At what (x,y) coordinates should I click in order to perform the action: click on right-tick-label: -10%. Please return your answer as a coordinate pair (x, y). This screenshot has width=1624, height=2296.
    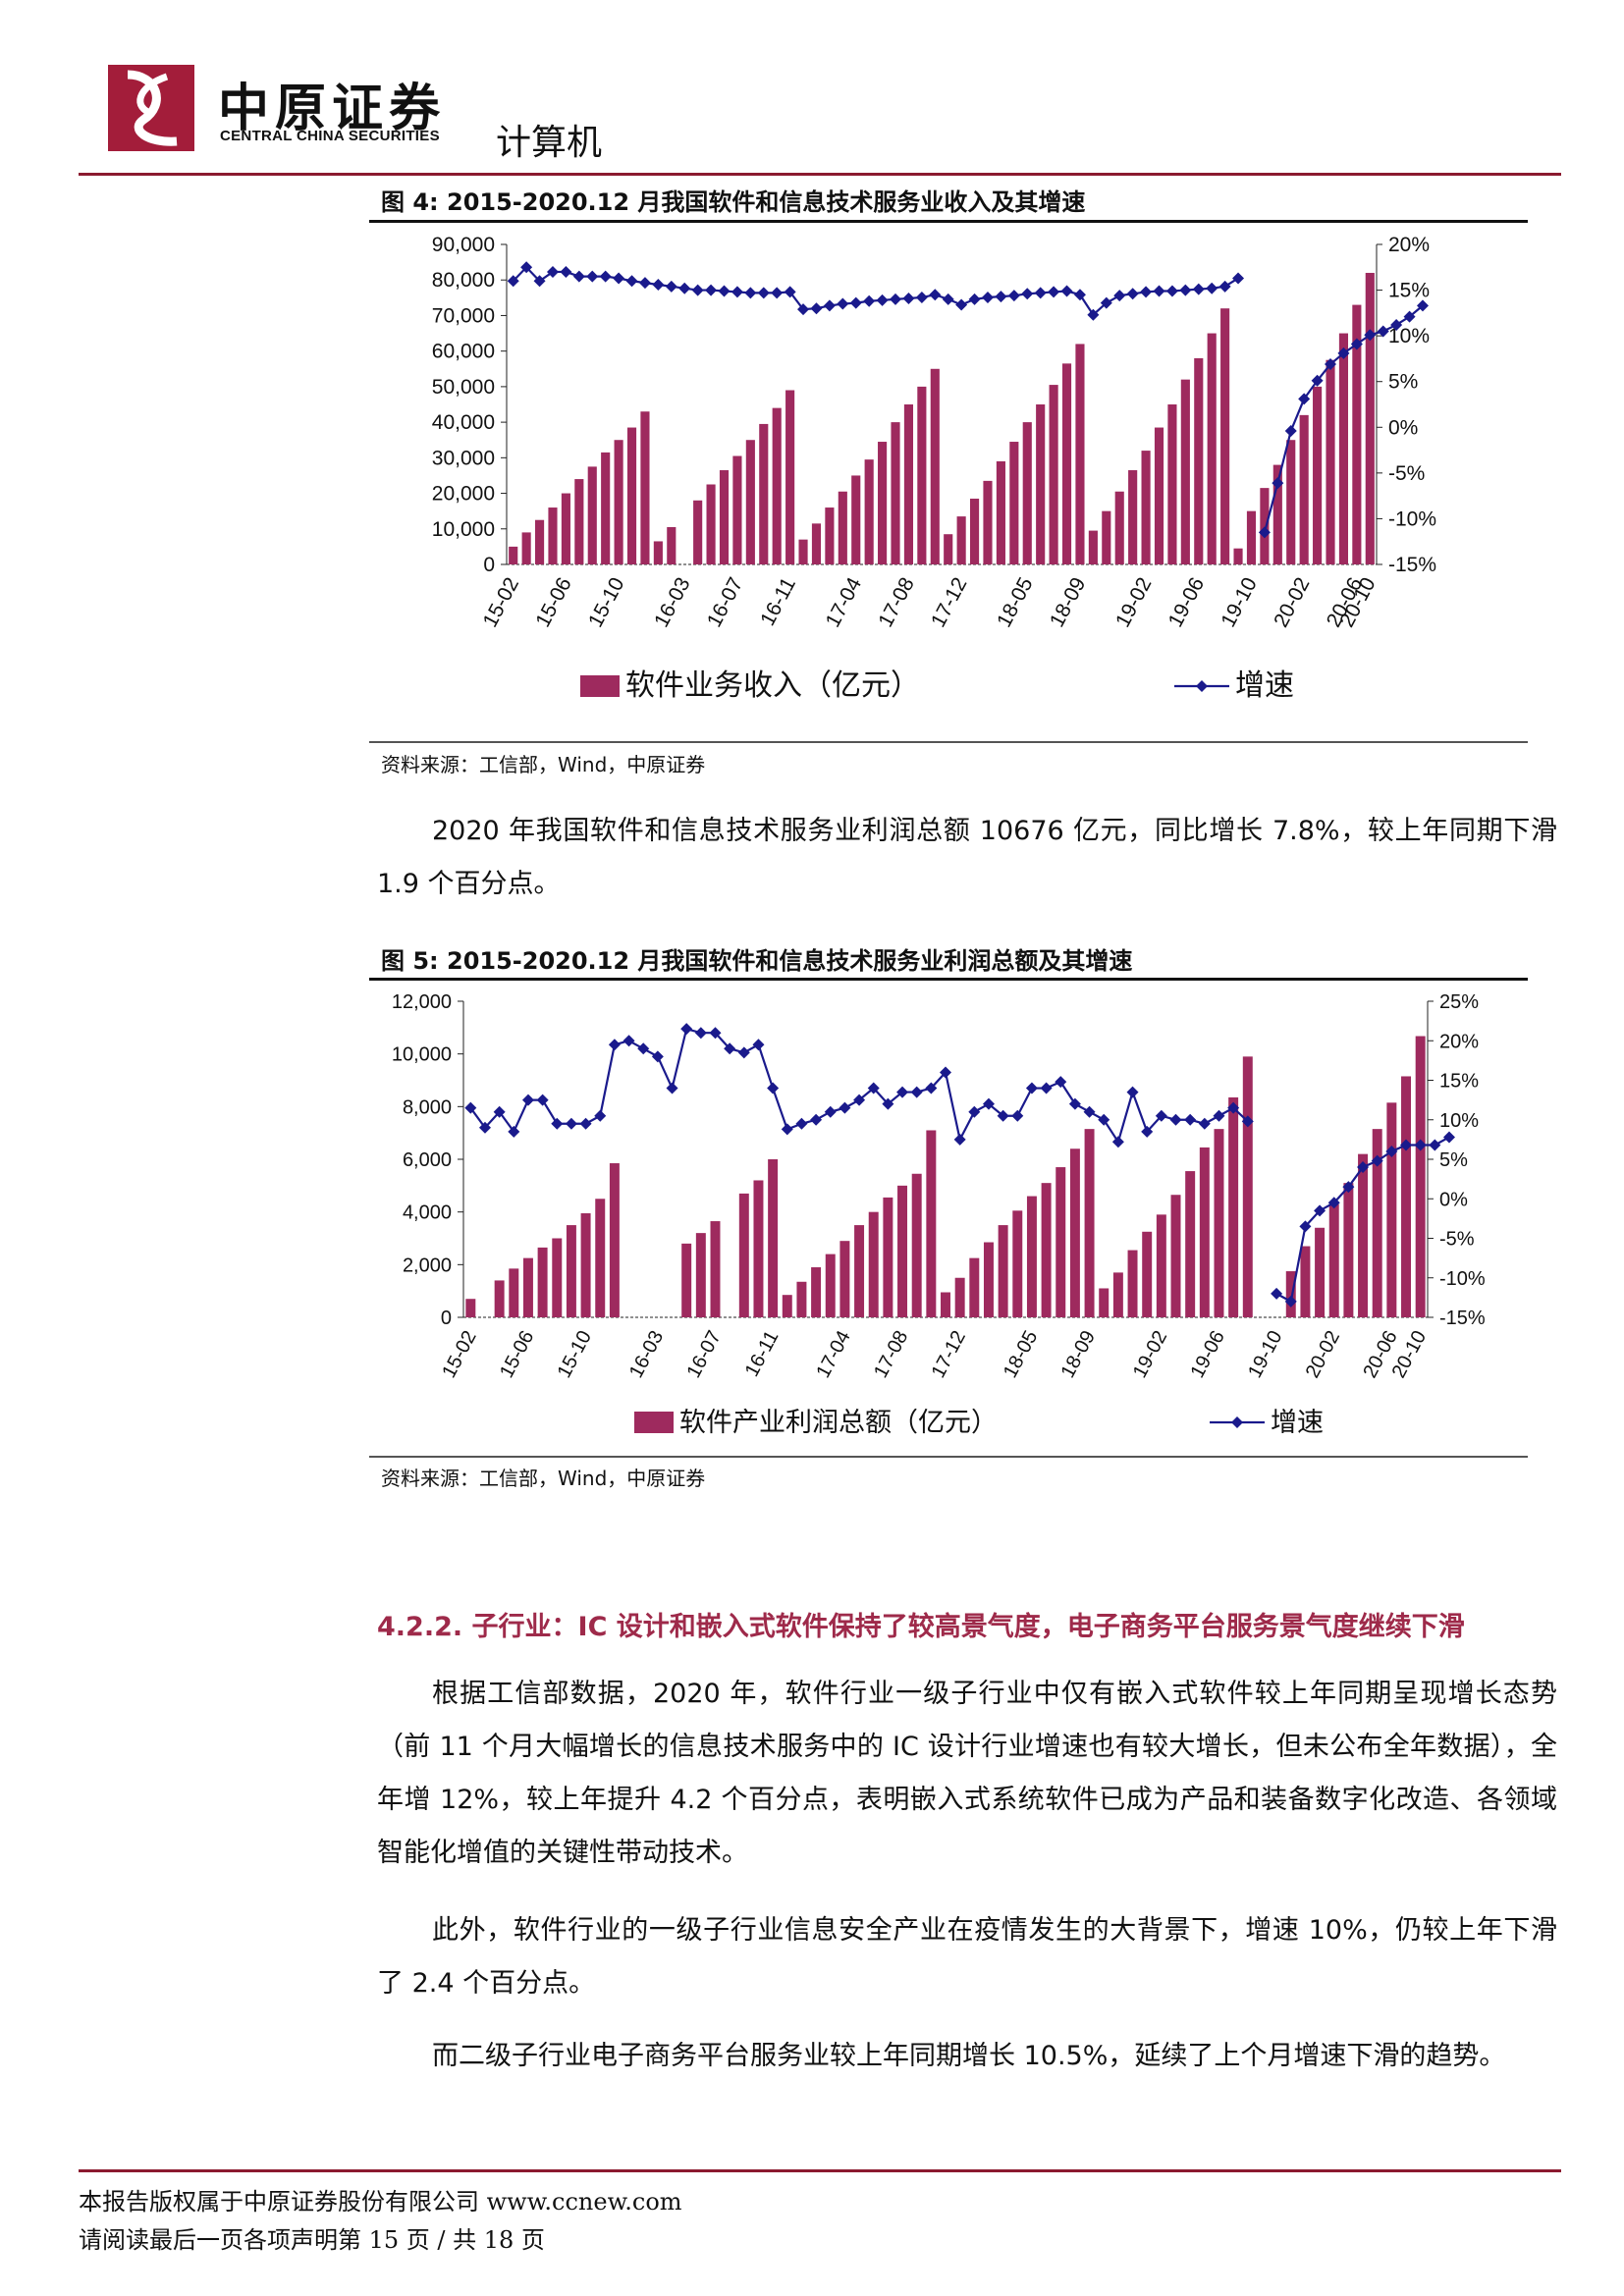
    Looking at the image, I should click on (1462, 1279).